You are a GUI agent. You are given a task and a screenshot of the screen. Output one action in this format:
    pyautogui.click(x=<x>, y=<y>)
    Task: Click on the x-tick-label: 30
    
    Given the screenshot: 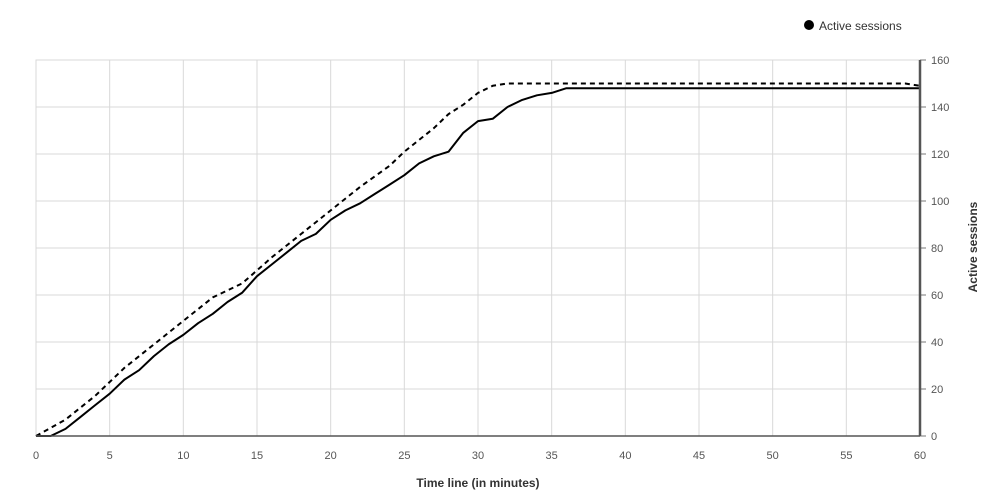 What is the action you would take?
    pyautogui.click(x=478, y=456)
    